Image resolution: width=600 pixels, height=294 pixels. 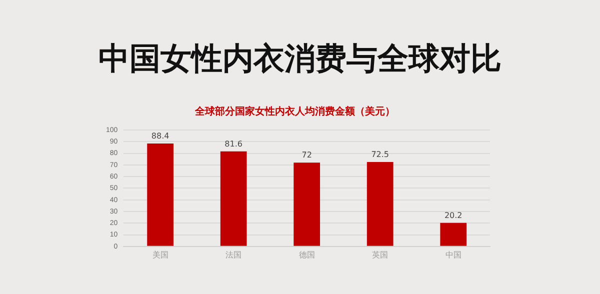 What do you see at coordinates (233, 143) in the screenshot?
I see `data-label: 81.6` at bounding box center [233, 143].